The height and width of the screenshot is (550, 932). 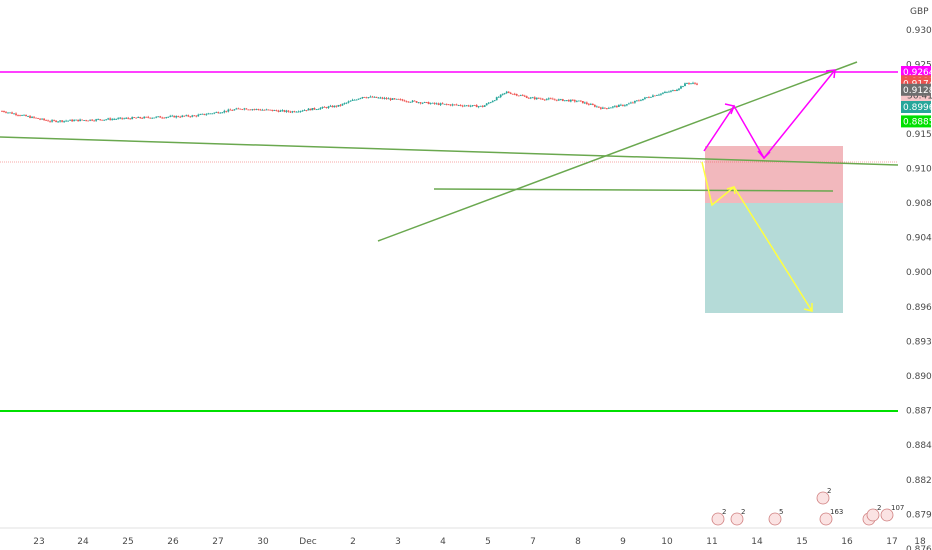 I want to click on bearish-projection-arrows, so click(x=757, y=236).